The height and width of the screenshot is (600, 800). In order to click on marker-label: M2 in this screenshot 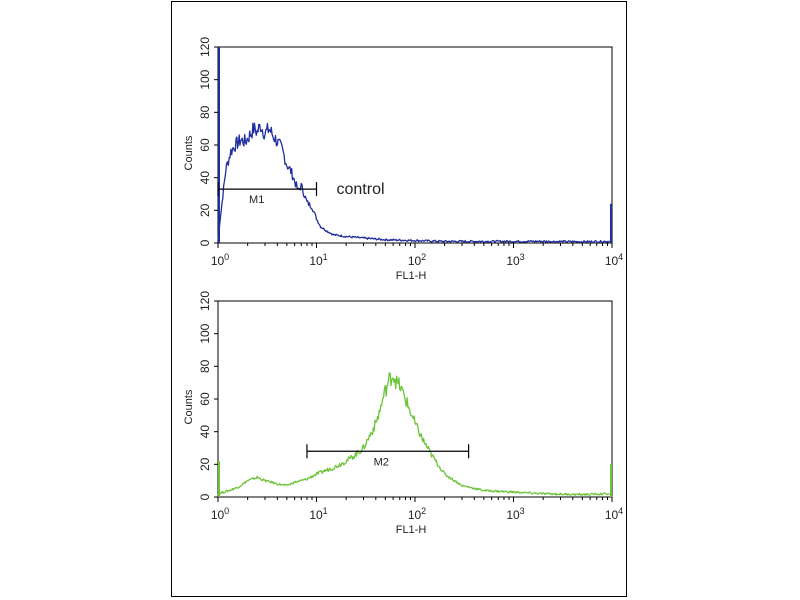, I will do `click(381, 462)`.